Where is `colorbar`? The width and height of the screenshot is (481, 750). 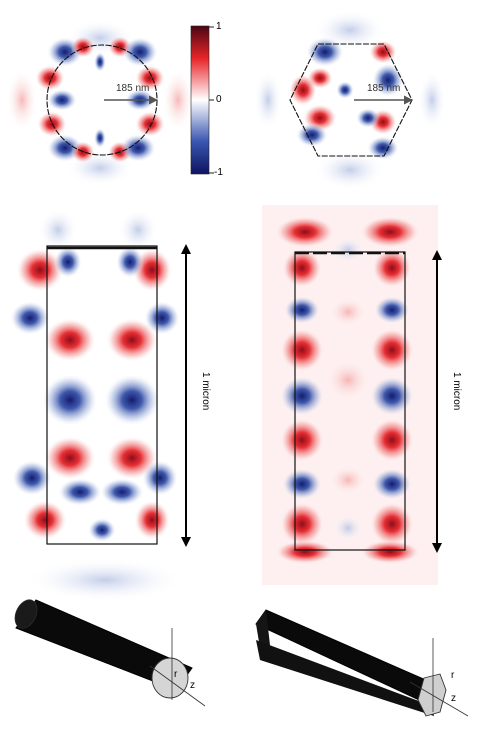
colorbar is located at coordinates (202, 100).